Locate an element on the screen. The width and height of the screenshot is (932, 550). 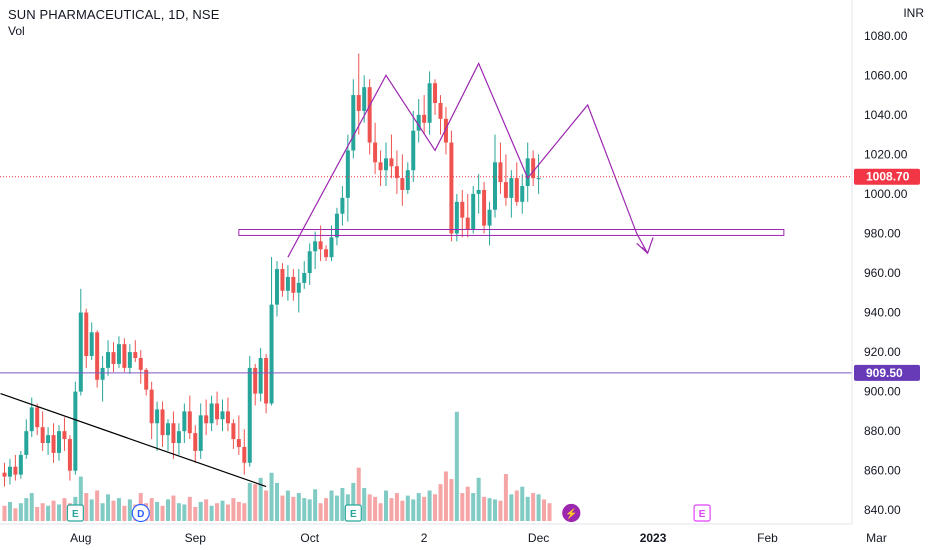
x-tick-label: Aug is located at coordinates (80, 538).